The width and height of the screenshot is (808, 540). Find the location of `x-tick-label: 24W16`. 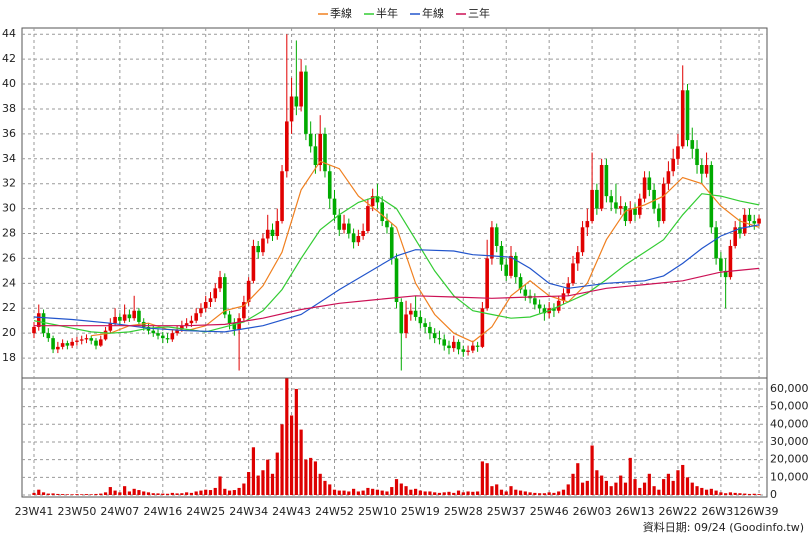

x-tick-label: 24W16 is located at coordinates (162, 511).